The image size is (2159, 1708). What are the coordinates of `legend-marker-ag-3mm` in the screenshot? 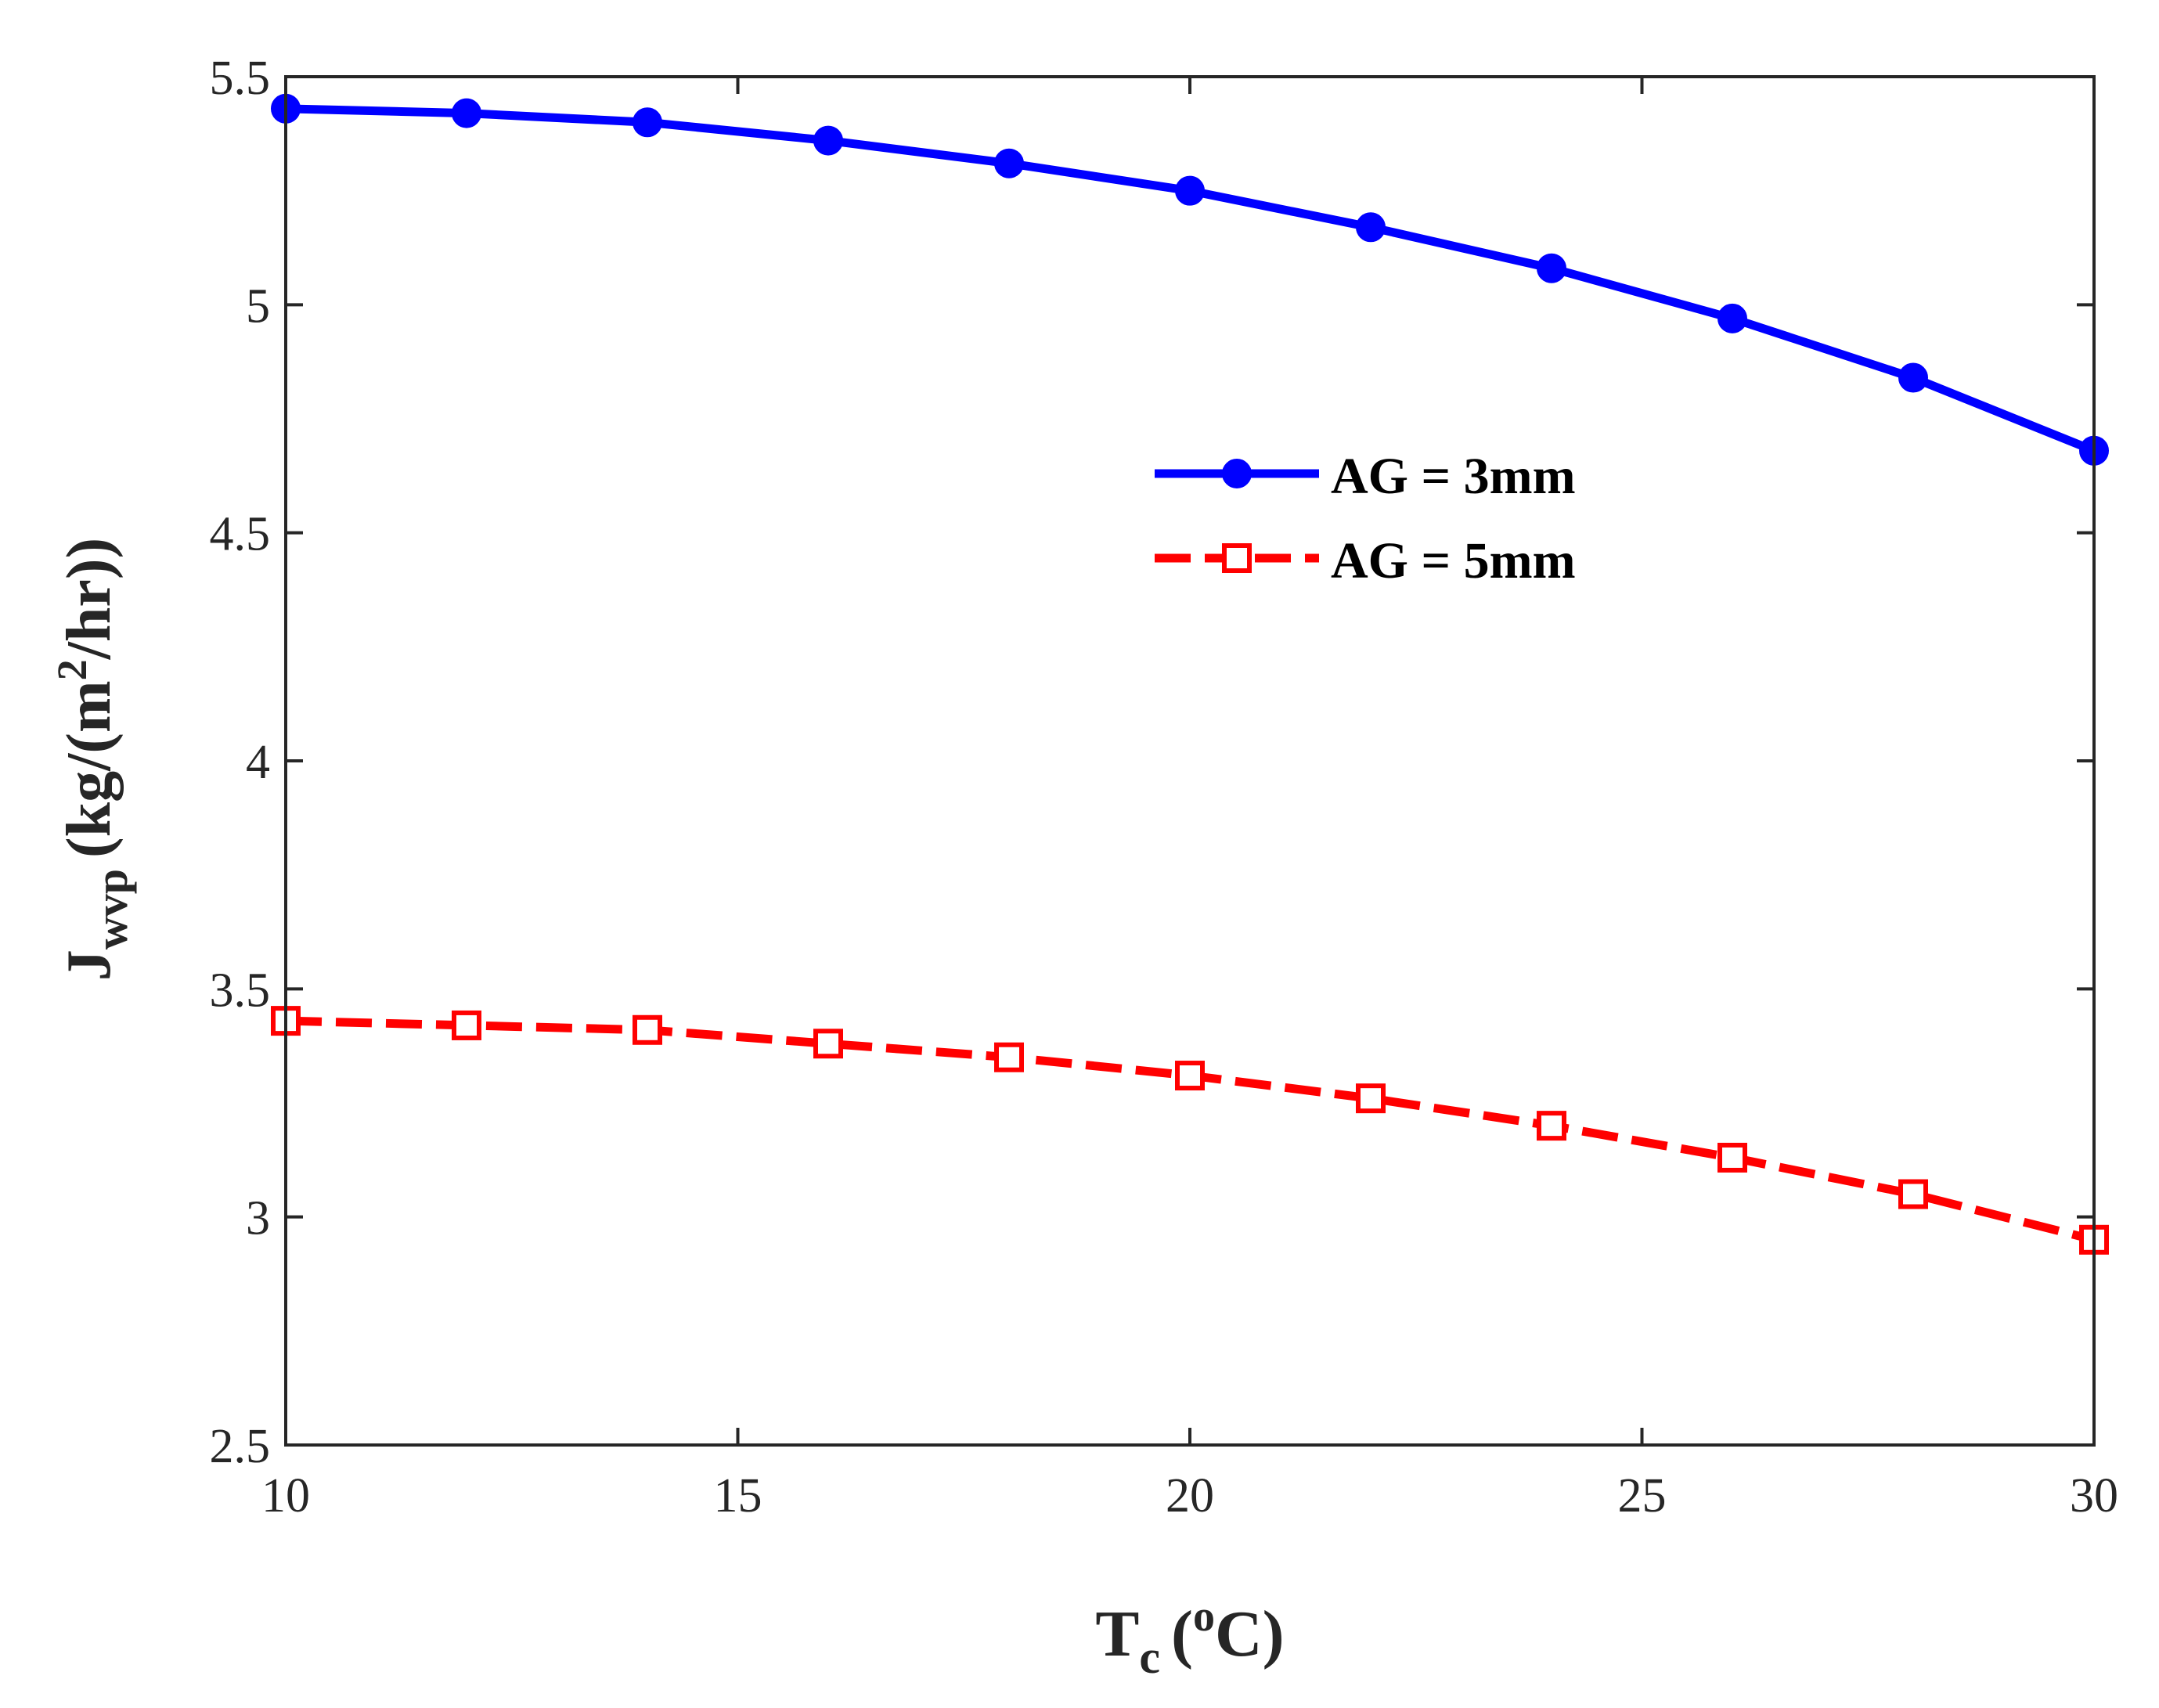 It's located at (1237, 473).